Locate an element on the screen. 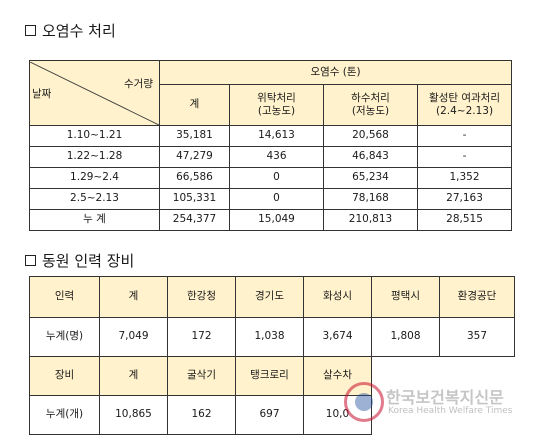 Image resolution: width=533 pixels, height=442 pixels. watermark-logo-icon is located at coordinates (364, 402).